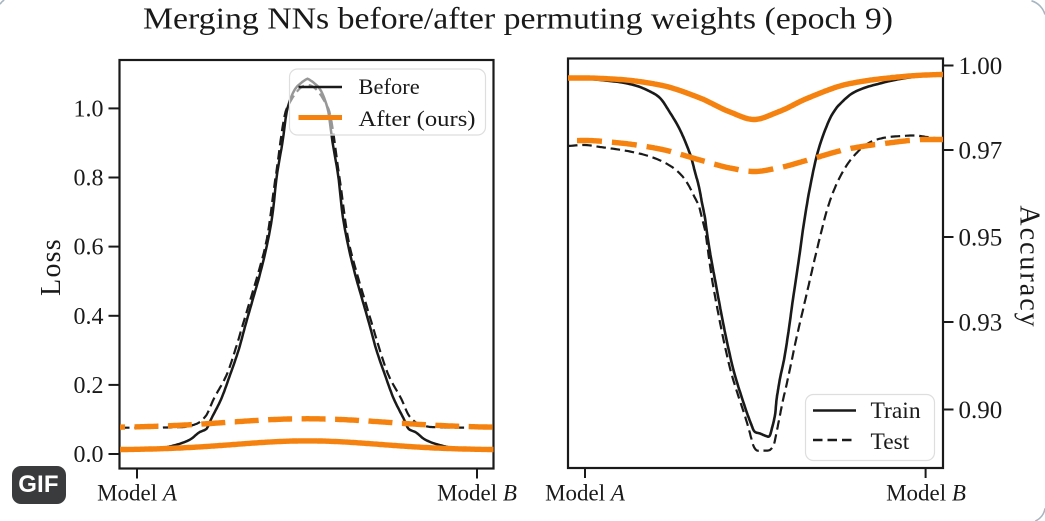  I want to click on svg-text: Accuracy, so click(1029, 266).